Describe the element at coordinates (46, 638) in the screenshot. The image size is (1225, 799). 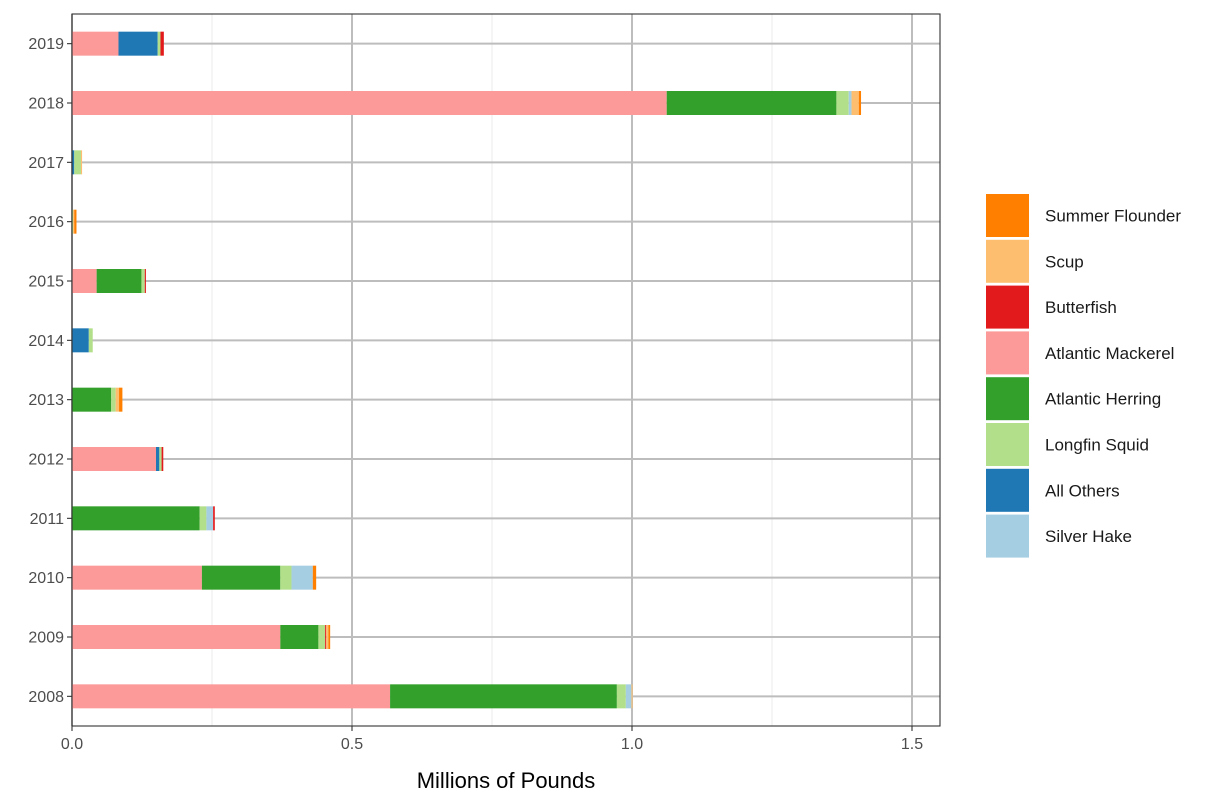
I see `y-tick-label: 2009` at that location.